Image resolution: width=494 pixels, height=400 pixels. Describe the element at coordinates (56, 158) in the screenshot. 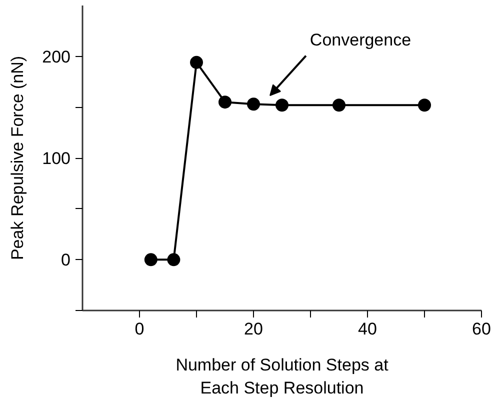

I see `y-tick-label: 100` at that location.